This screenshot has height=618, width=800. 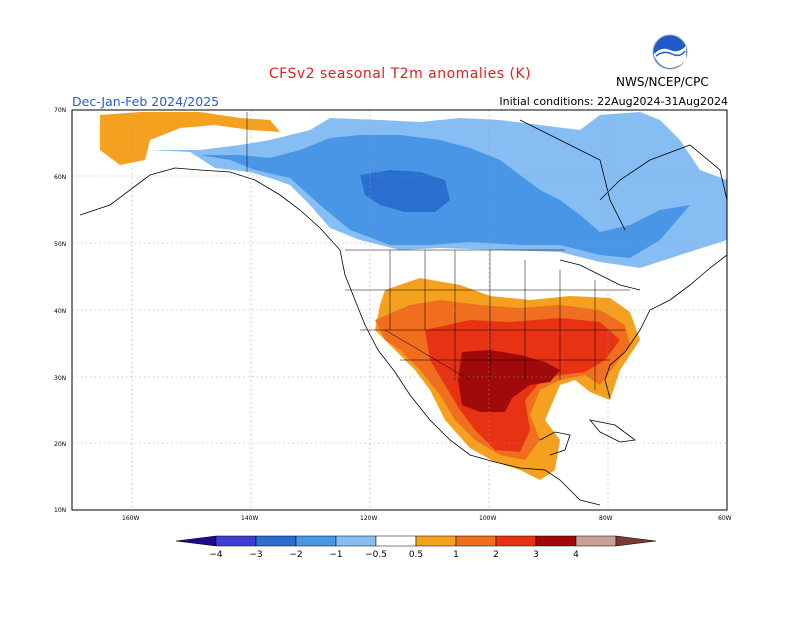 What do you see at coordinates (130, 518) in the screenshot?
I see `lon-label: 160W` at bounding box center [130, 518].